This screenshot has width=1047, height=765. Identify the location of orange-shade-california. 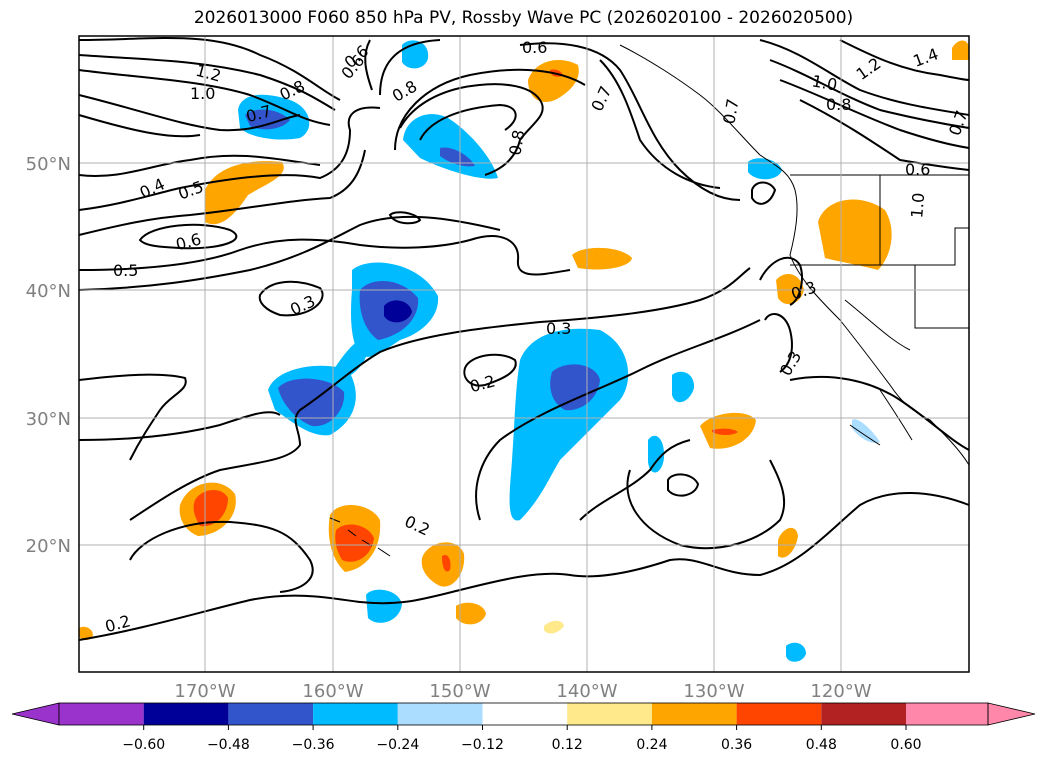
(855, 234).